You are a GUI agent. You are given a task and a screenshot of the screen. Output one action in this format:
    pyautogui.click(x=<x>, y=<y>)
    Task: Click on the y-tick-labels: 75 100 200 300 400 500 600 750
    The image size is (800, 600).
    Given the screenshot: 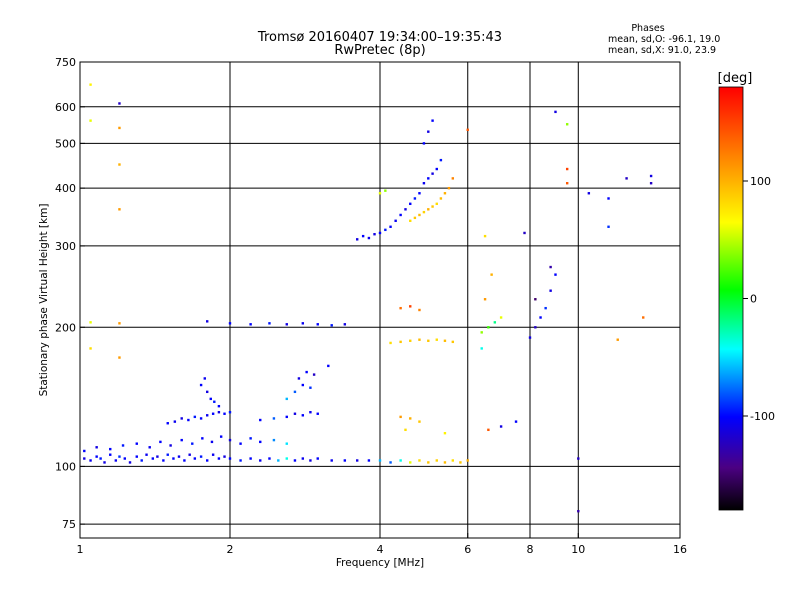 What is the action you would take?
    pyautogui.click(x=70, y=293)
    